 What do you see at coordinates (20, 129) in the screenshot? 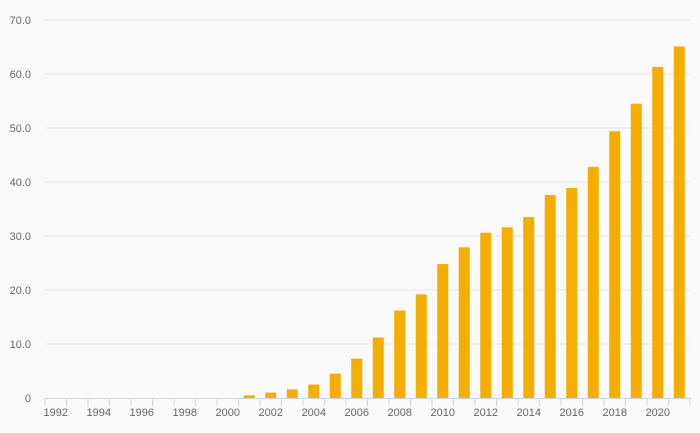
I see `y-tick-label: 50.0` at bounding box center [20, 129].